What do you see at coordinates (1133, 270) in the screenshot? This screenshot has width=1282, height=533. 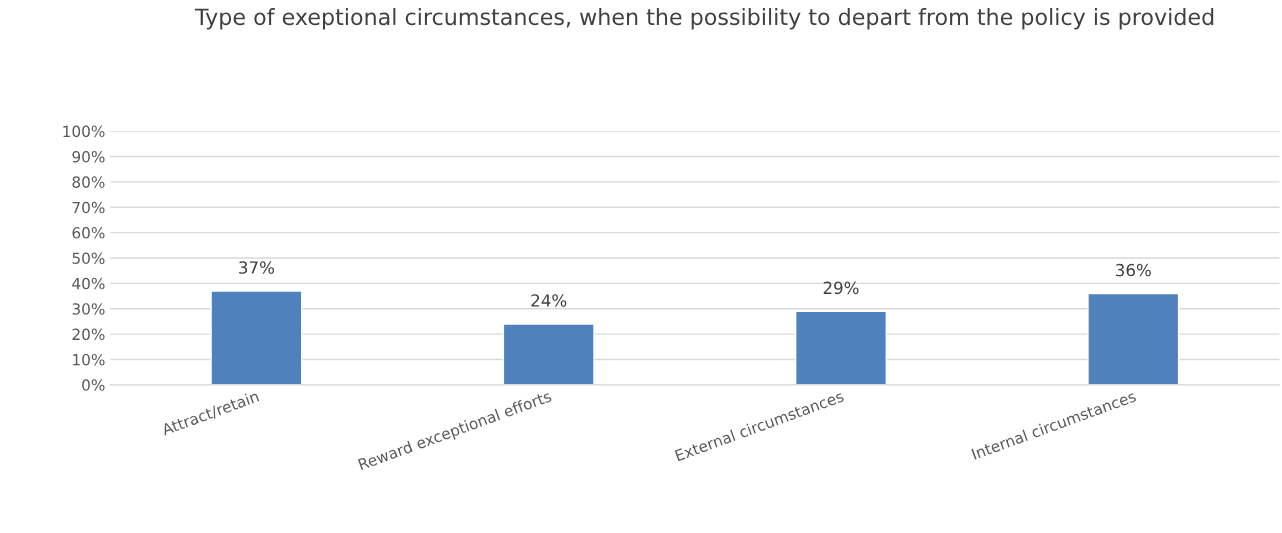 I see `data-label: 36%` at bounding box center [1133, 270].